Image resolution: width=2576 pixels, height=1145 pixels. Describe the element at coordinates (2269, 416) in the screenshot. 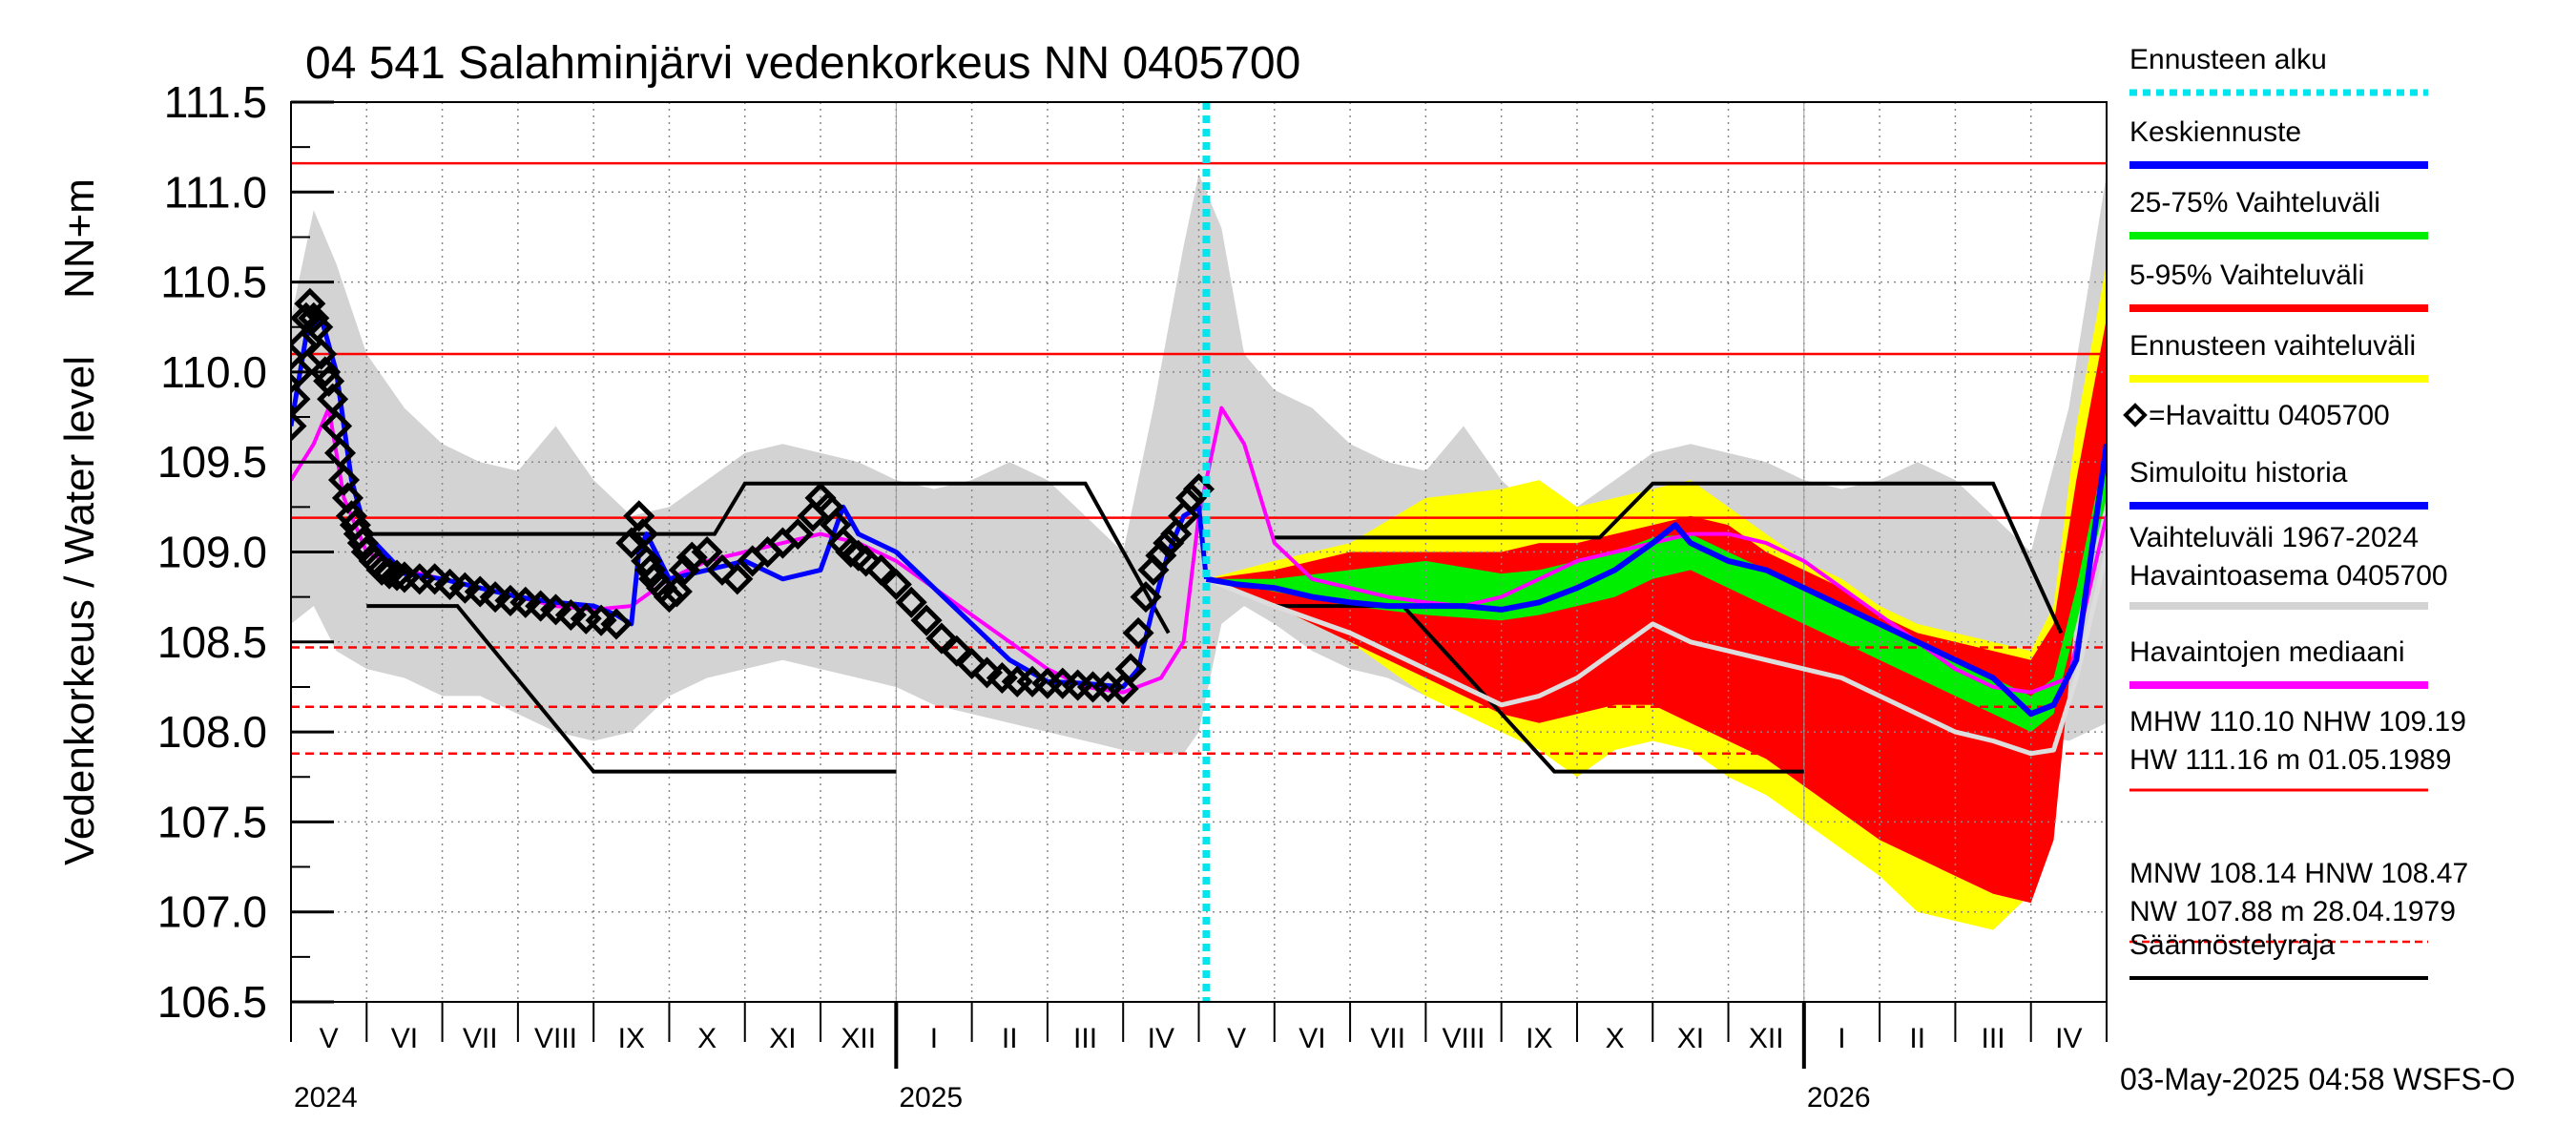

I see `legend-label: =Havaittu 0405700` at that location.